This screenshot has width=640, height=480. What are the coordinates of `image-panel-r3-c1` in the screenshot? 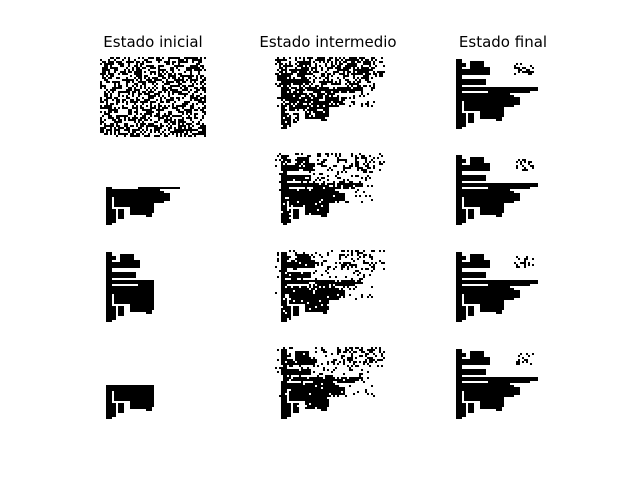 It's located at (155, 290).